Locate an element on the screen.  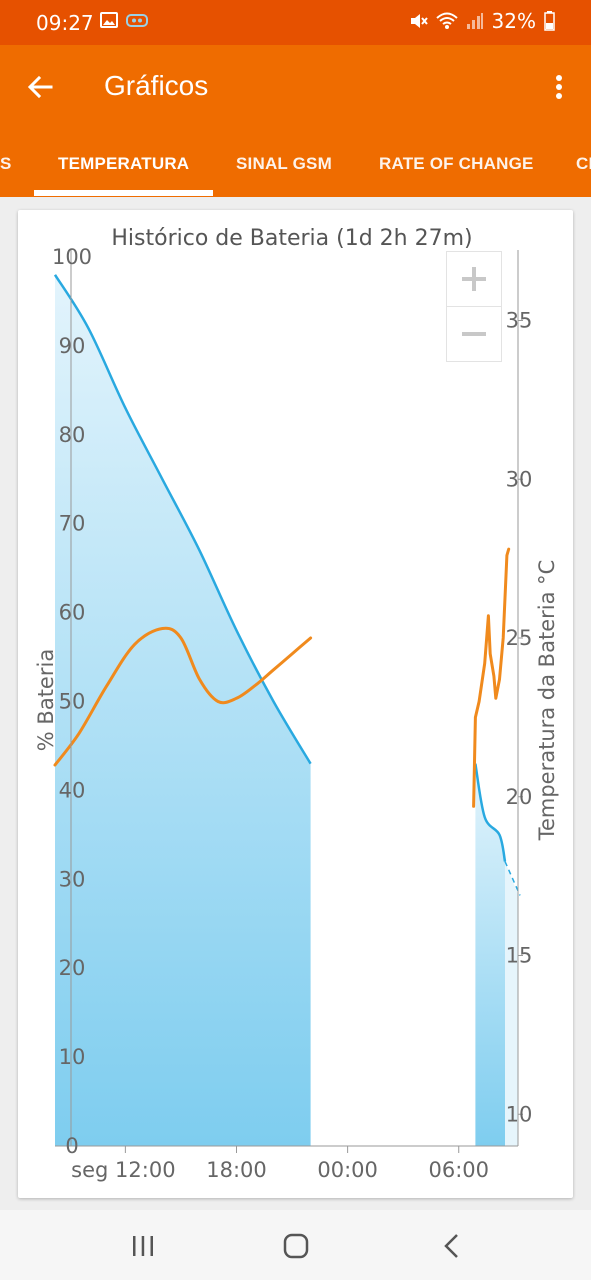
left-axis-ticks: 0 10 20 30 40 50 60 70 80 90 100 is located at coordinates (72, 701).